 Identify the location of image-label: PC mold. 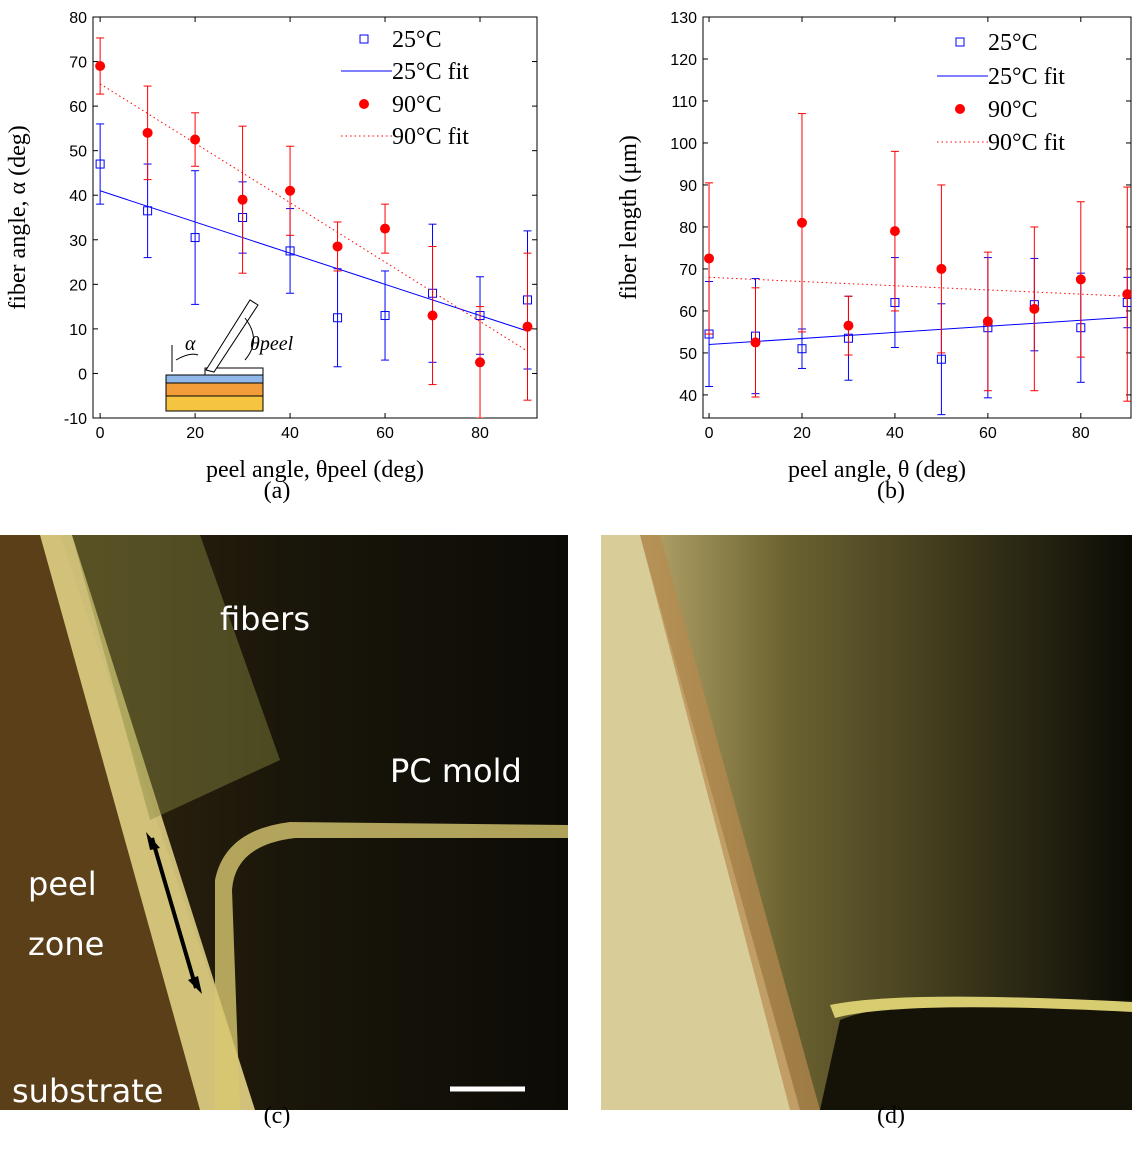
(456, 771).